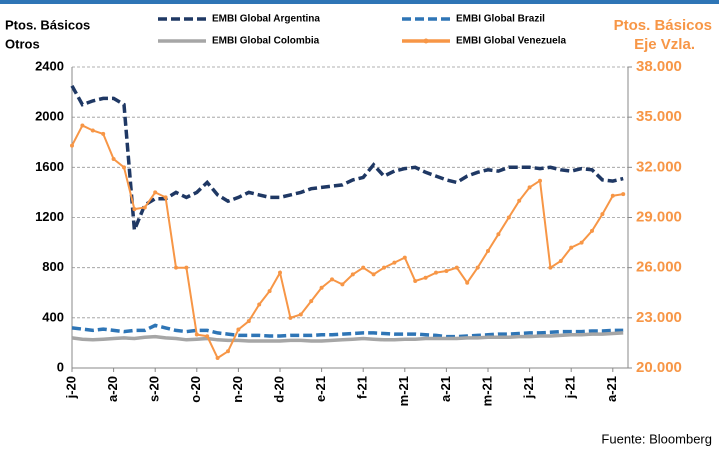 The height and width of the screenshot is (453, 719). I want to click on legend-marker, so click(426, 41).